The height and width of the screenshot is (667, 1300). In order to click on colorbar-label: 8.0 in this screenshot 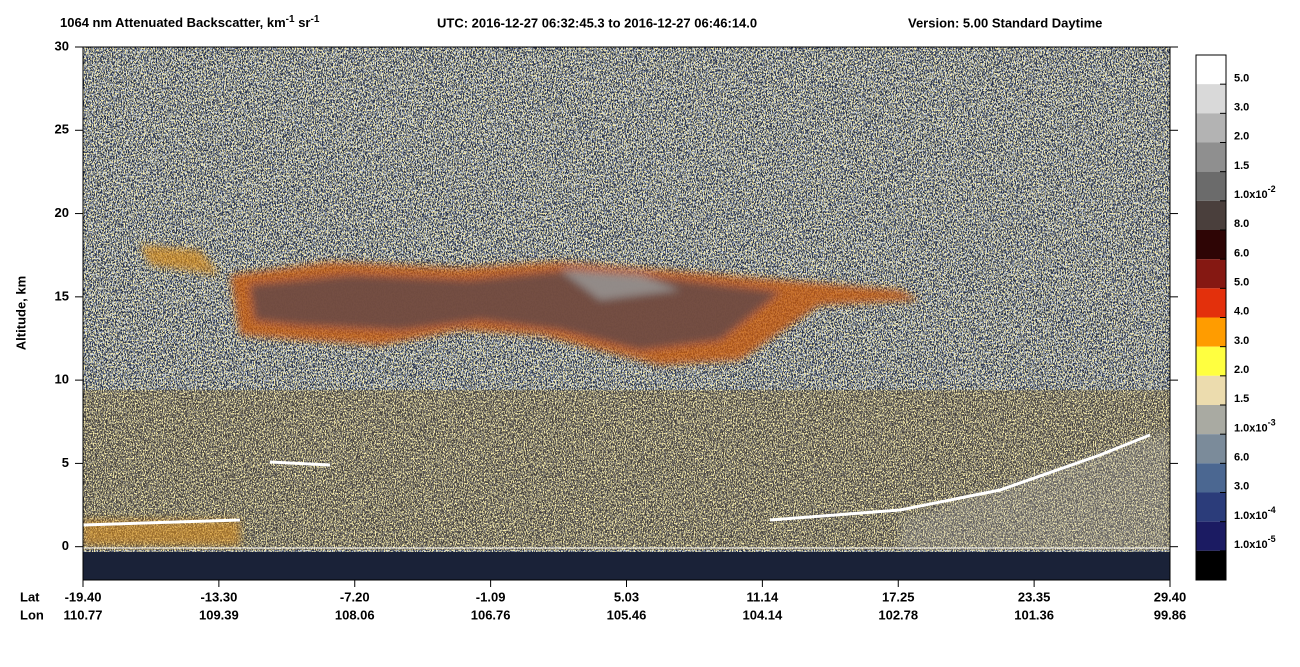, I will do `click(1241, 224)`.